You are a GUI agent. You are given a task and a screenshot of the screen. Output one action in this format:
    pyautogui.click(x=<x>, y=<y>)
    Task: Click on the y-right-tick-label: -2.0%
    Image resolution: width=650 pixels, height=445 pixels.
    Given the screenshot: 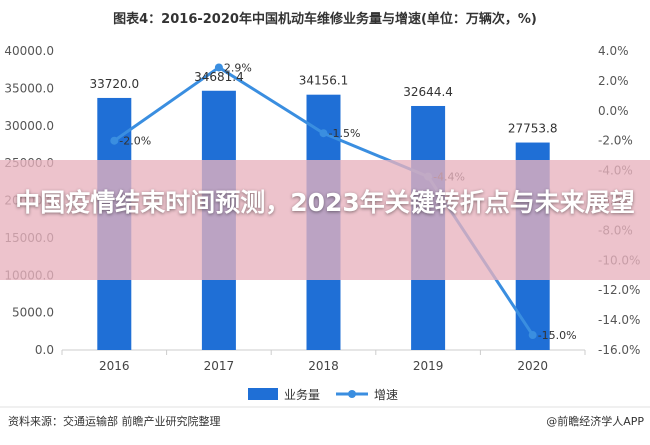 What is the action you would take?
    pyautogui.click(x=615, y=141)
    